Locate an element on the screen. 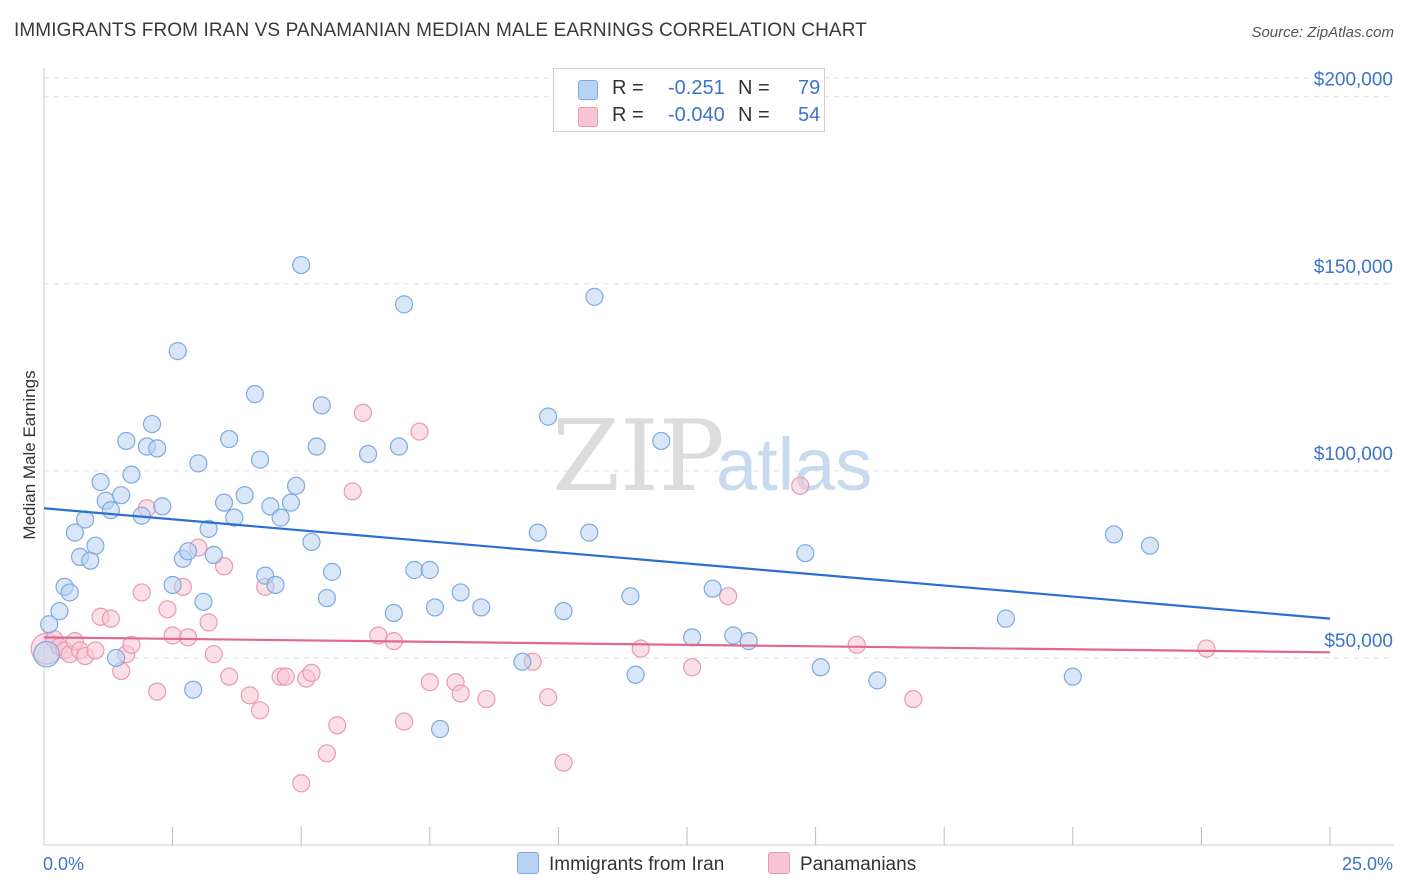  x-tick-labels: 0.0% 25.0% is located at coordinates (718, 864).